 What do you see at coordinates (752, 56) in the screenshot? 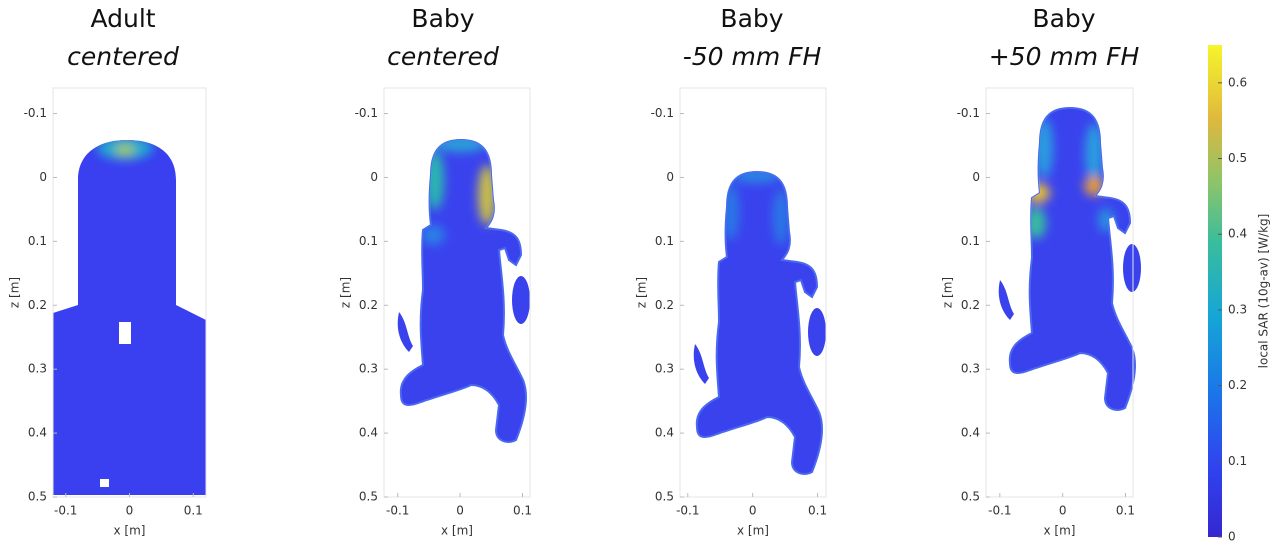
I see `panel-subtitle: -50 mm FH` at bounding box center [752, 56].